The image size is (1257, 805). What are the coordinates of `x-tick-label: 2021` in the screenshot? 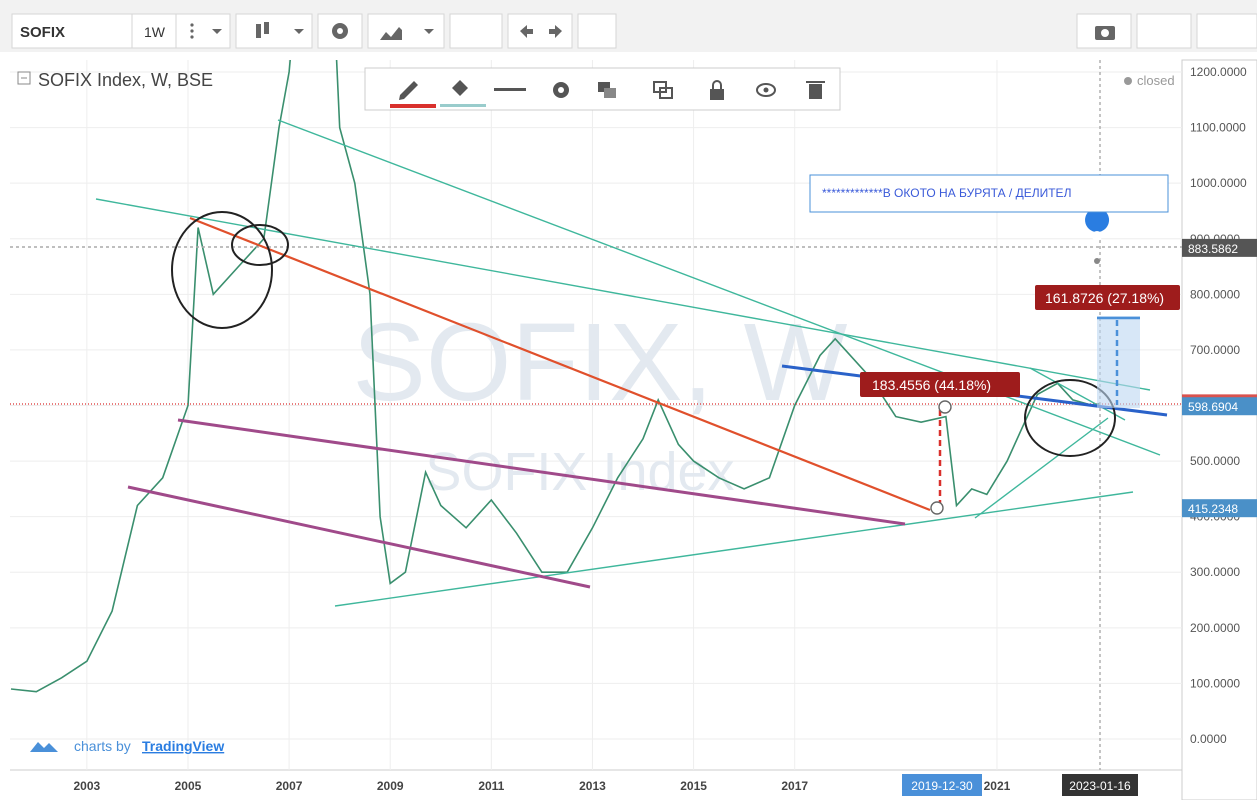 It's located at (997, 786).